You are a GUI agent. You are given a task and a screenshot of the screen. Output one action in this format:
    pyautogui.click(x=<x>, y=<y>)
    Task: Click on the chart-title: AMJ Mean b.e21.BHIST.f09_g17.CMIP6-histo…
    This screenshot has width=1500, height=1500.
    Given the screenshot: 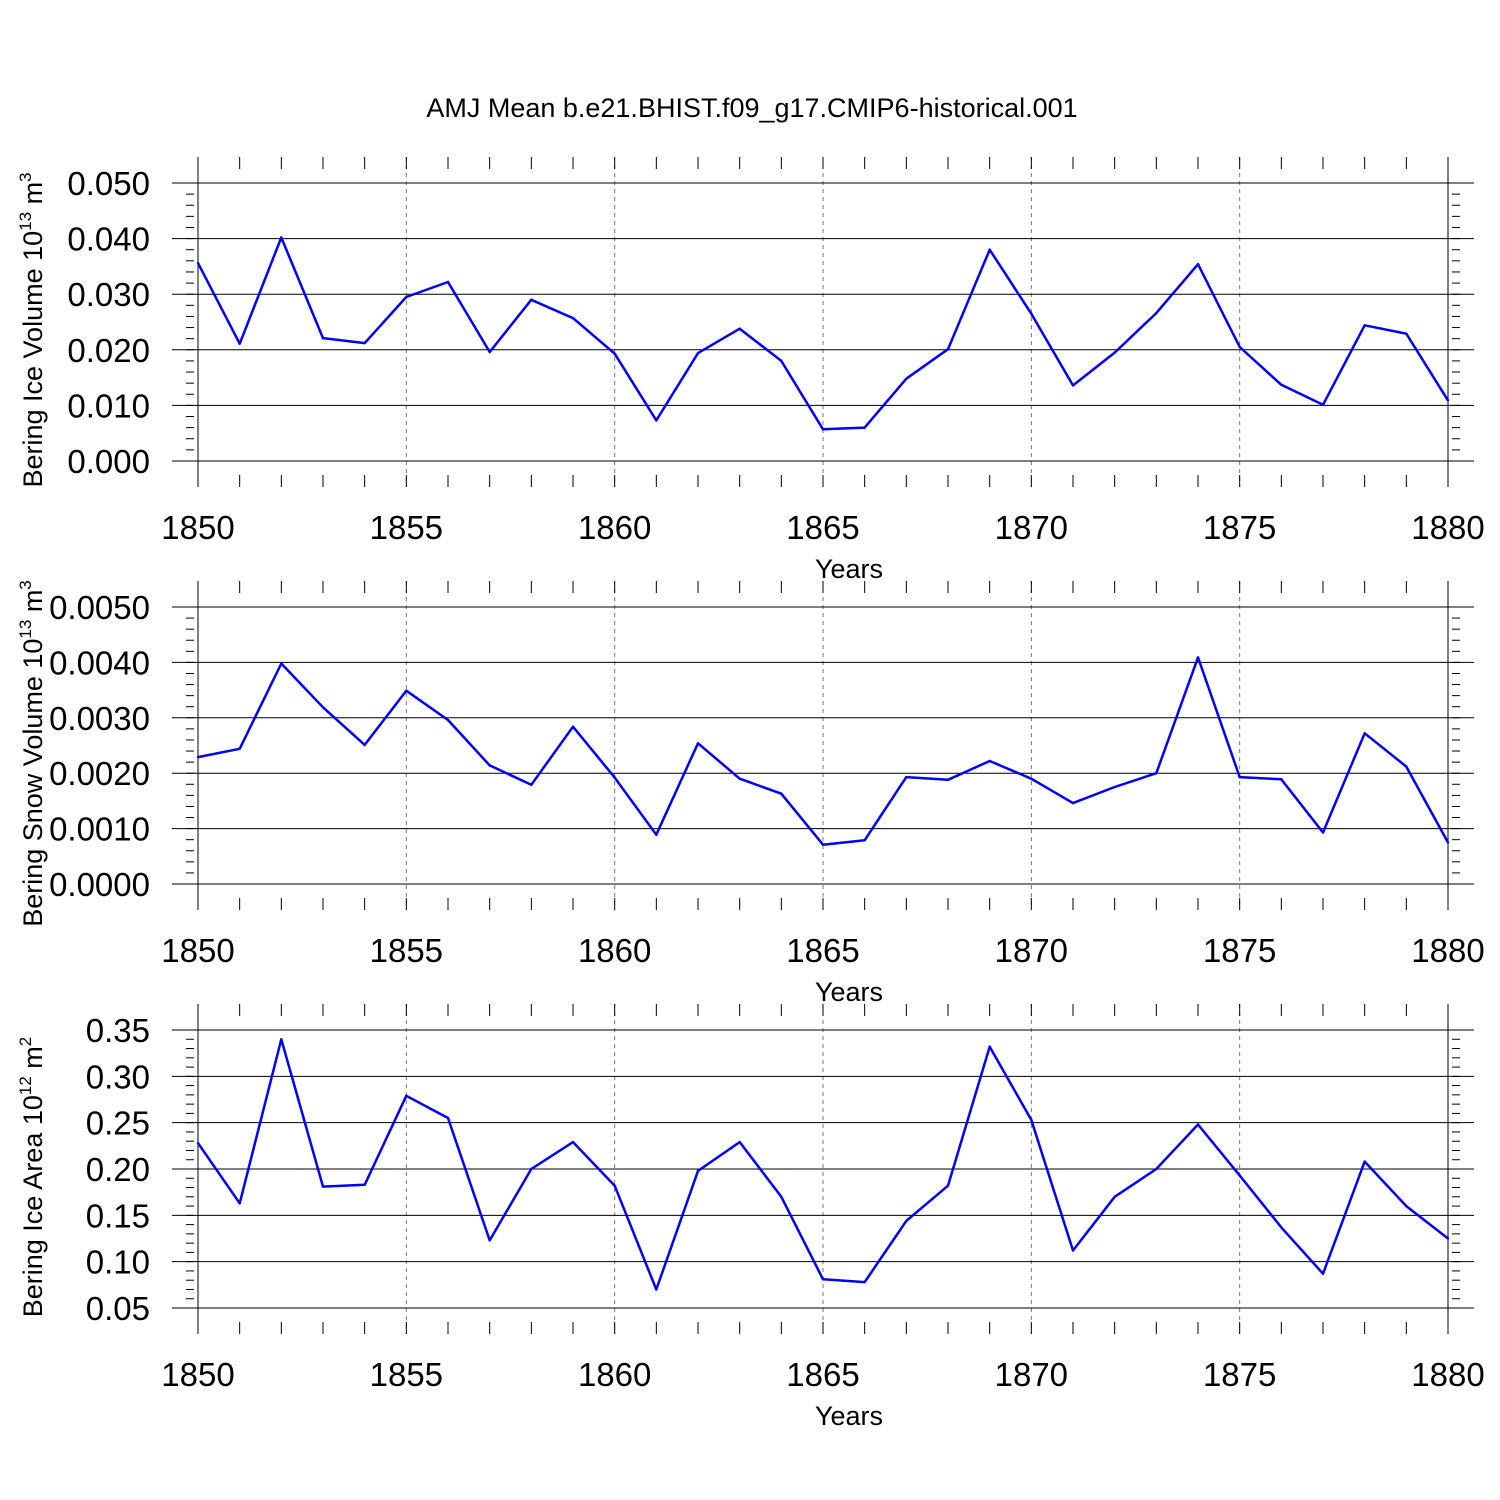 What is the action you would take?
    pyautogui.click(x=751, y=108)
    